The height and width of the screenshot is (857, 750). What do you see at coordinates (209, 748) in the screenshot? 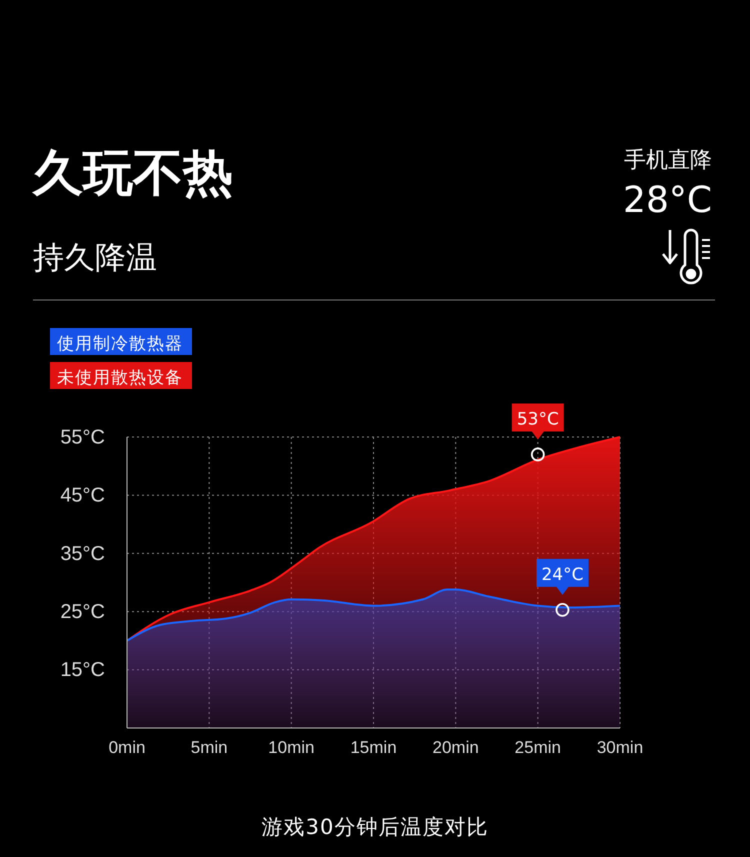
I see `x-tick-label: 5min` at bounding box center [209, 748].